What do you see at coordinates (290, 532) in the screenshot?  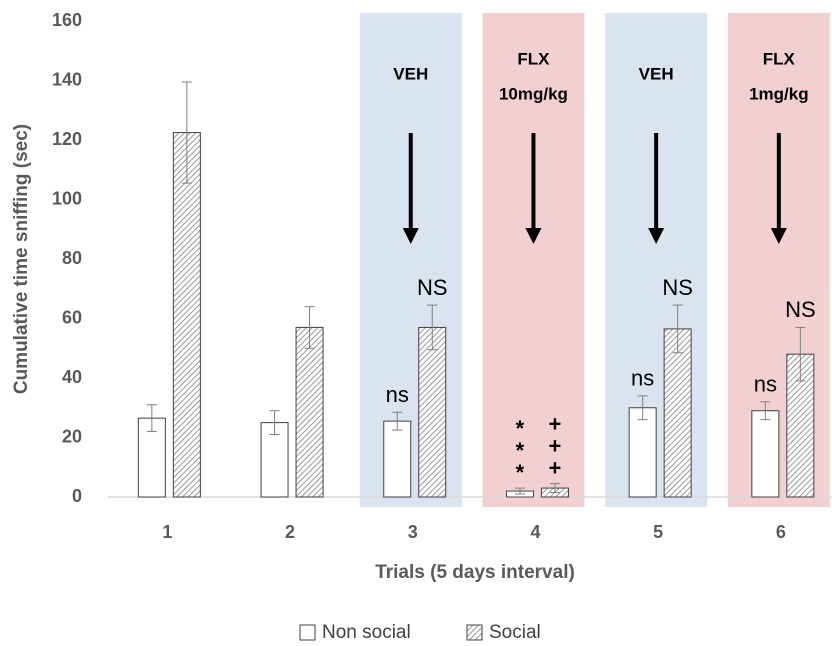 I see `x-tick-label: 2` at bounding box center [290, 532].